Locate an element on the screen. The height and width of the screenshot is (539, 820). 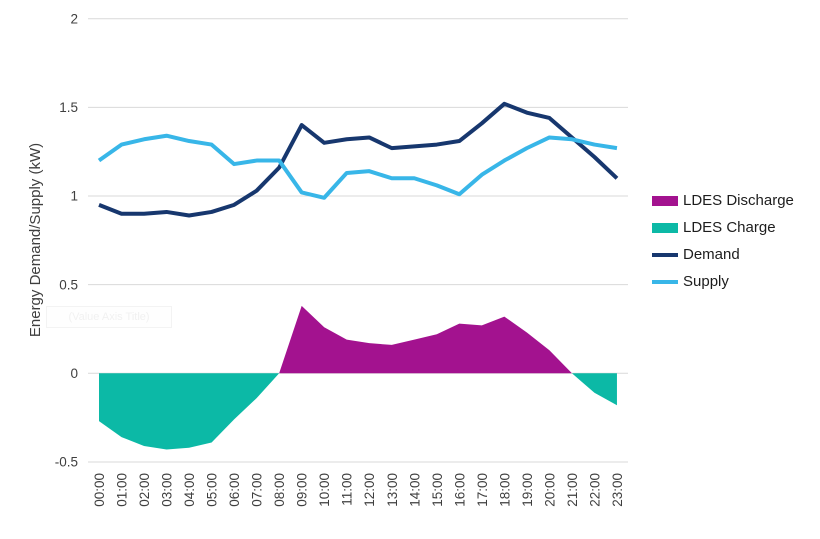
x-tick-label: 04:00 is located at coordinates (189, 490).